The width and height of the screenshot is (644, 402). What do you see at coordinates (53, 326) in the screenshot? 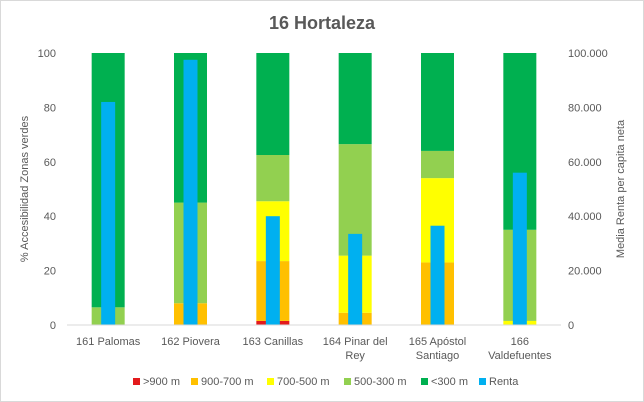
I see `left-tick-label: 0` at bounding box center [53, 326].